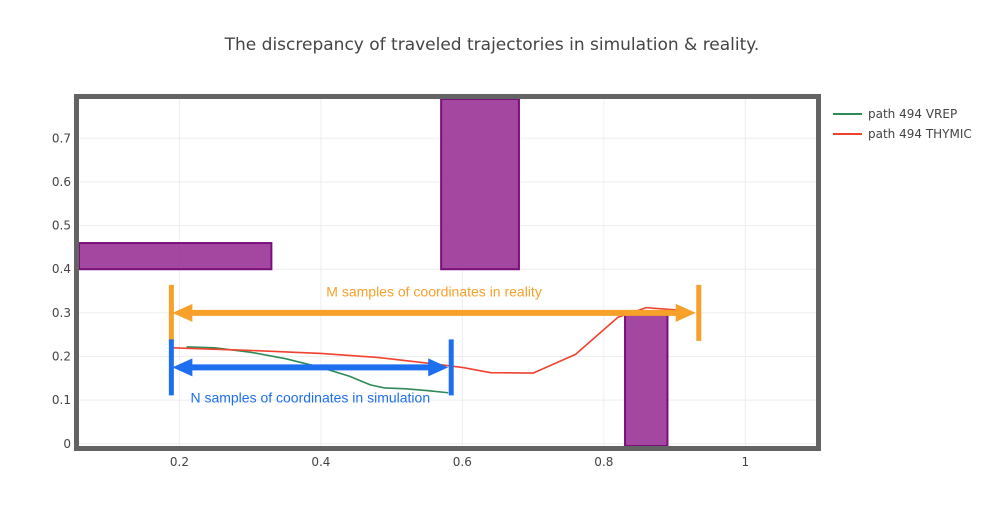  I want to click on legend: path 494 VREP path 494 THYMIC, so click(902, 124).